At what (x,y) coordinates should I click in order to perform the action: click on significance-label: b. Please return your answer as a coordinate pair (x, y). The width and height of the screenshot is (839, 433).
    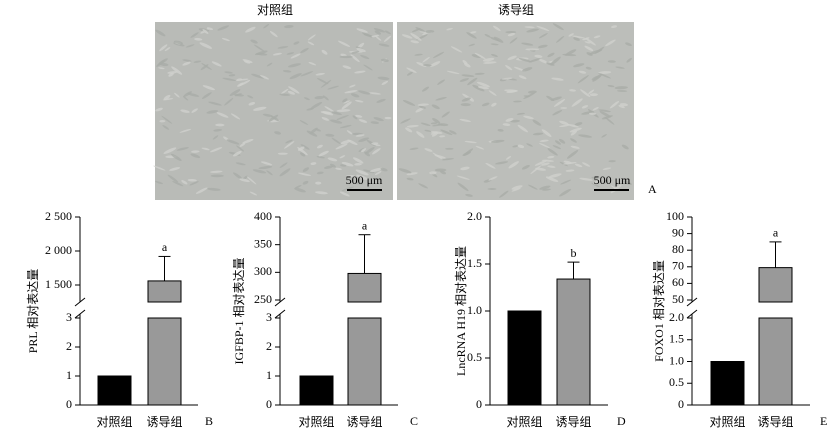
    Looking at the image, I should click on (574, 253).